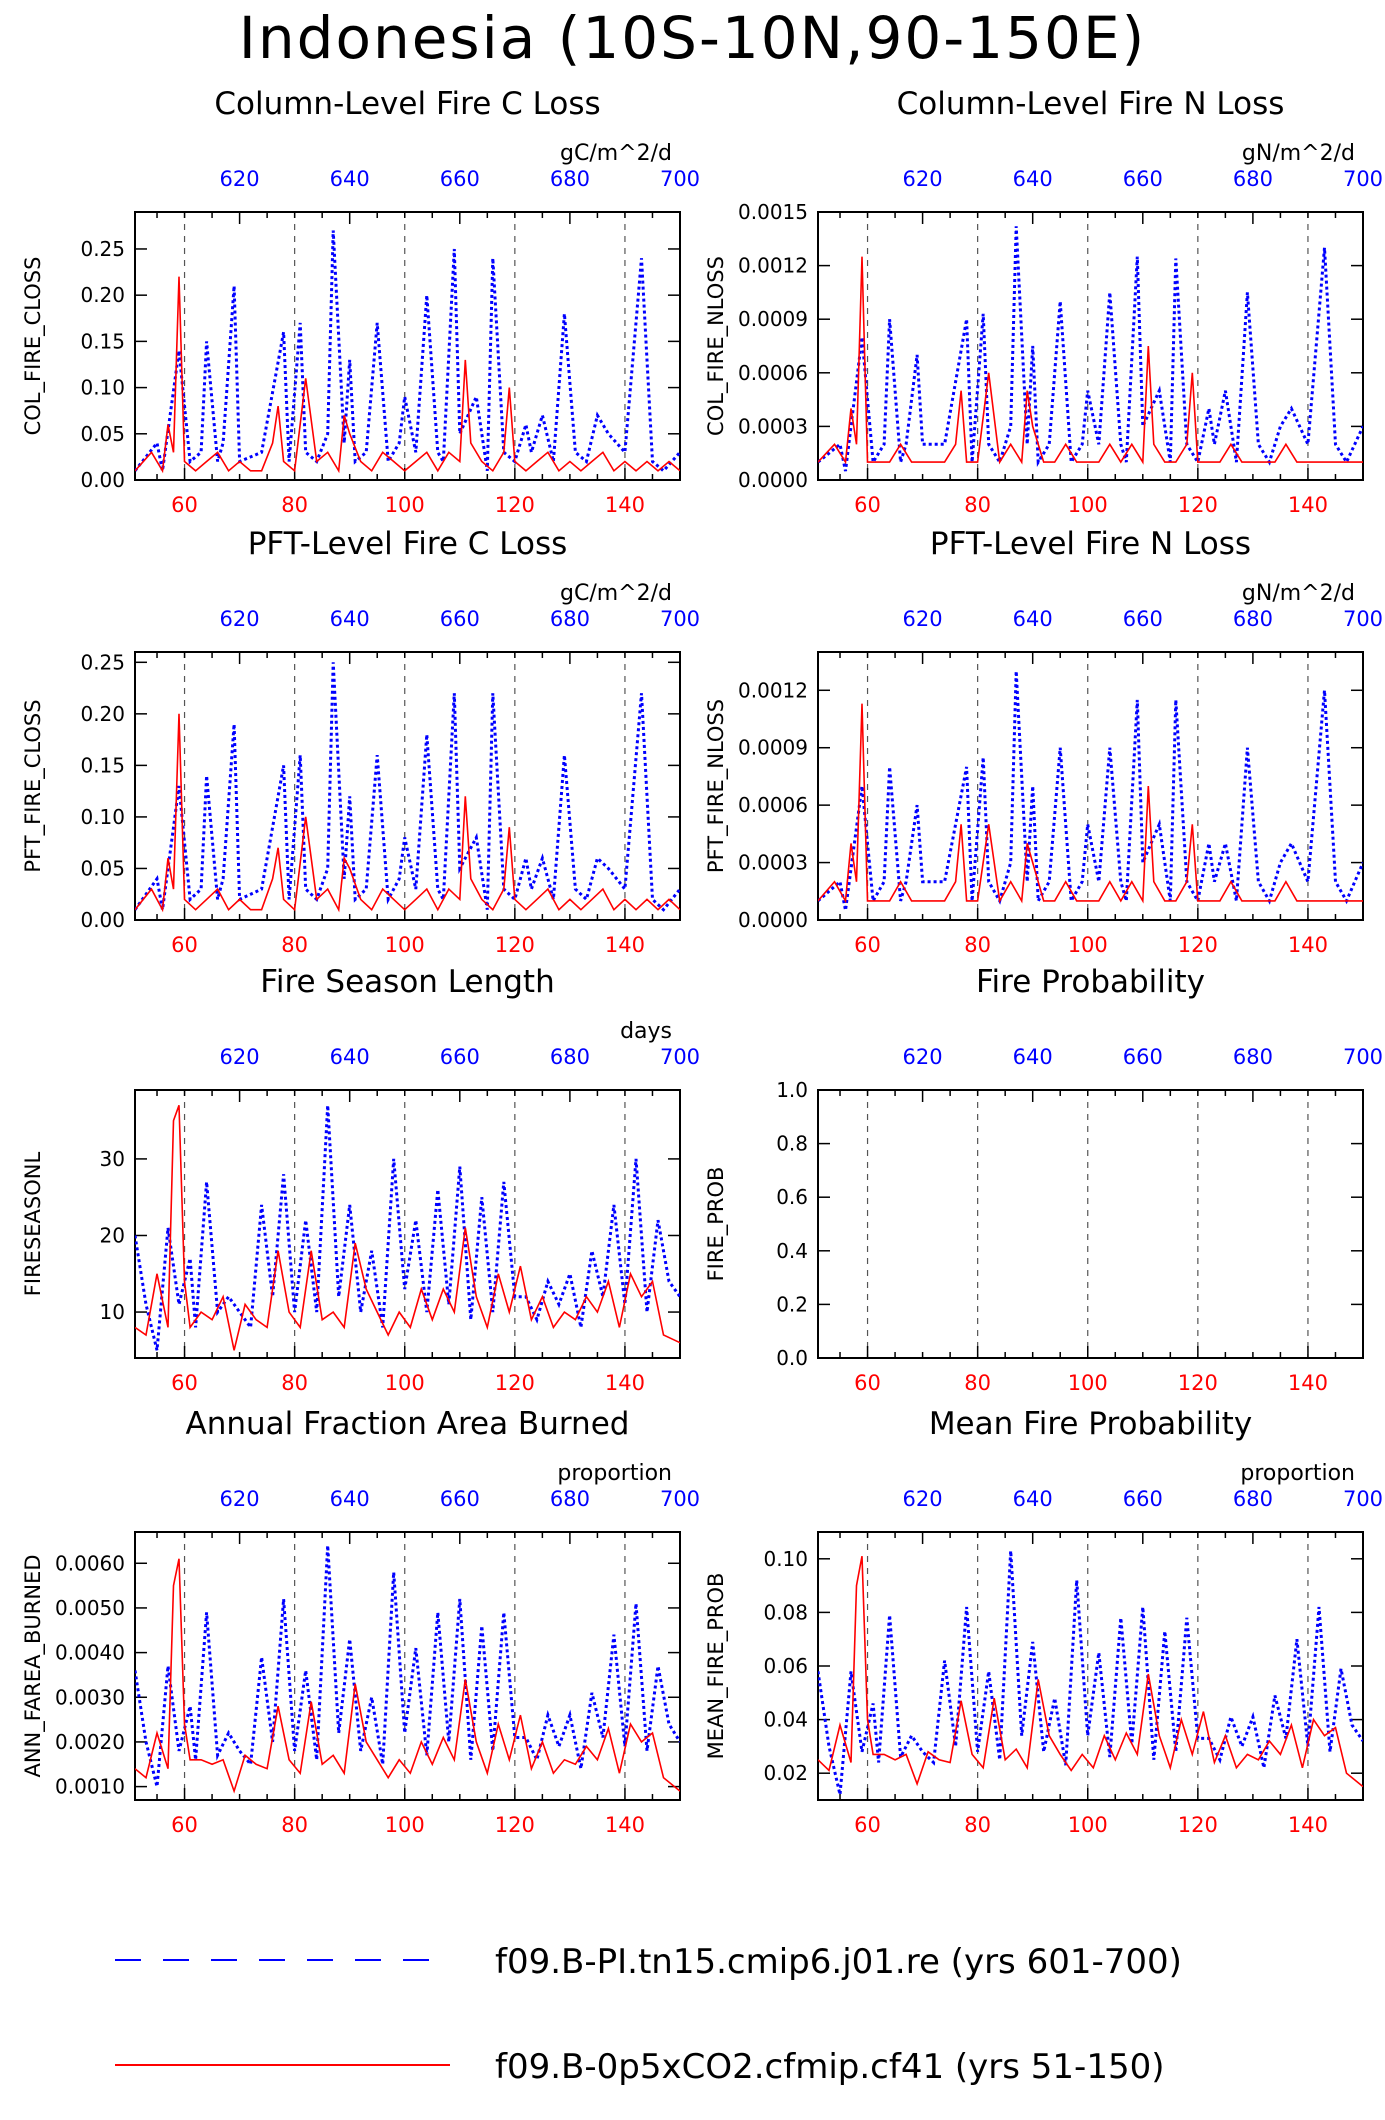 This screenshot has width=1385, height=2120. I want to click on chart-title: Column-Level Fire C Loss, so click(407, 104).